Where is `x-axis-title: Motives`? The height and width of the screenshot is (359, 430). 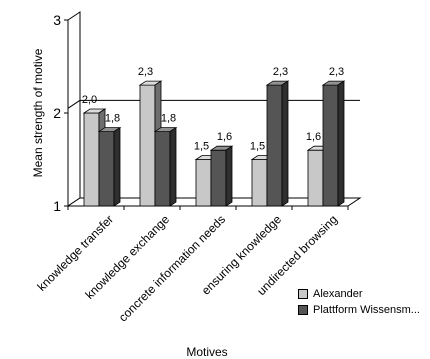 x-axis-title: Motives is located at coordinates (206, 352).